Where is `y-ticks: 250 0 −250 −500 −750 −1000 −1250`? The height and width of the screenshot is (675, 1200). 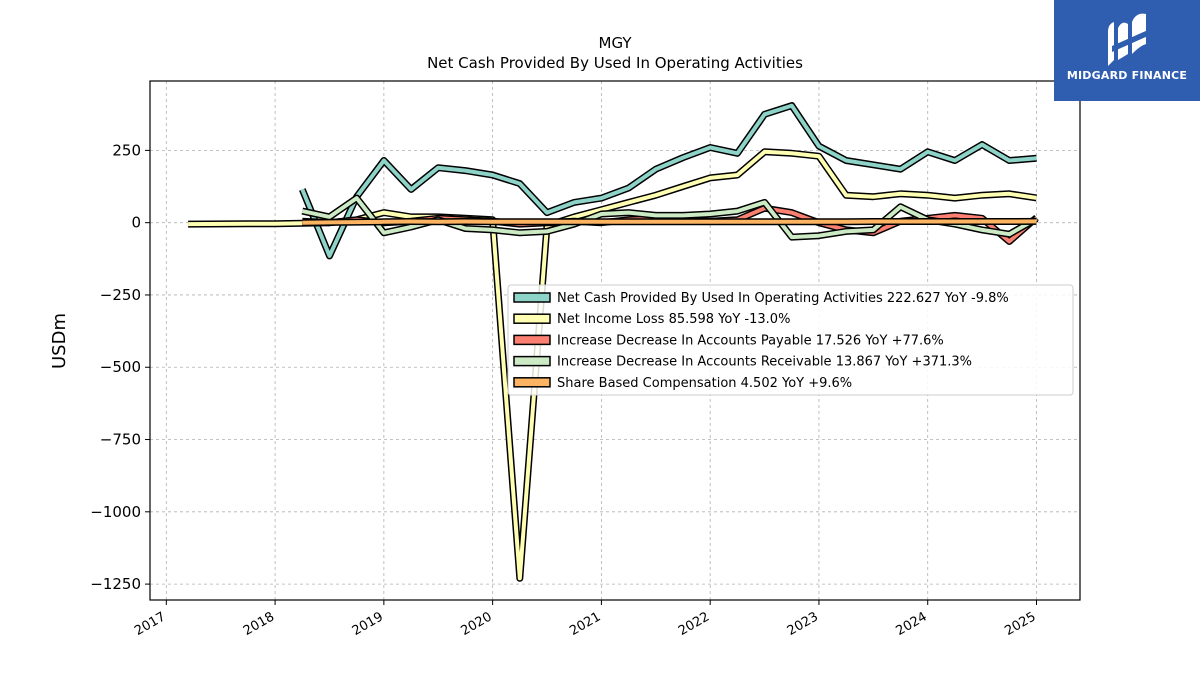
y-ticks: 250 0 −250 −500 −750 −1000 −1250 is located at coordinates (120, 367).